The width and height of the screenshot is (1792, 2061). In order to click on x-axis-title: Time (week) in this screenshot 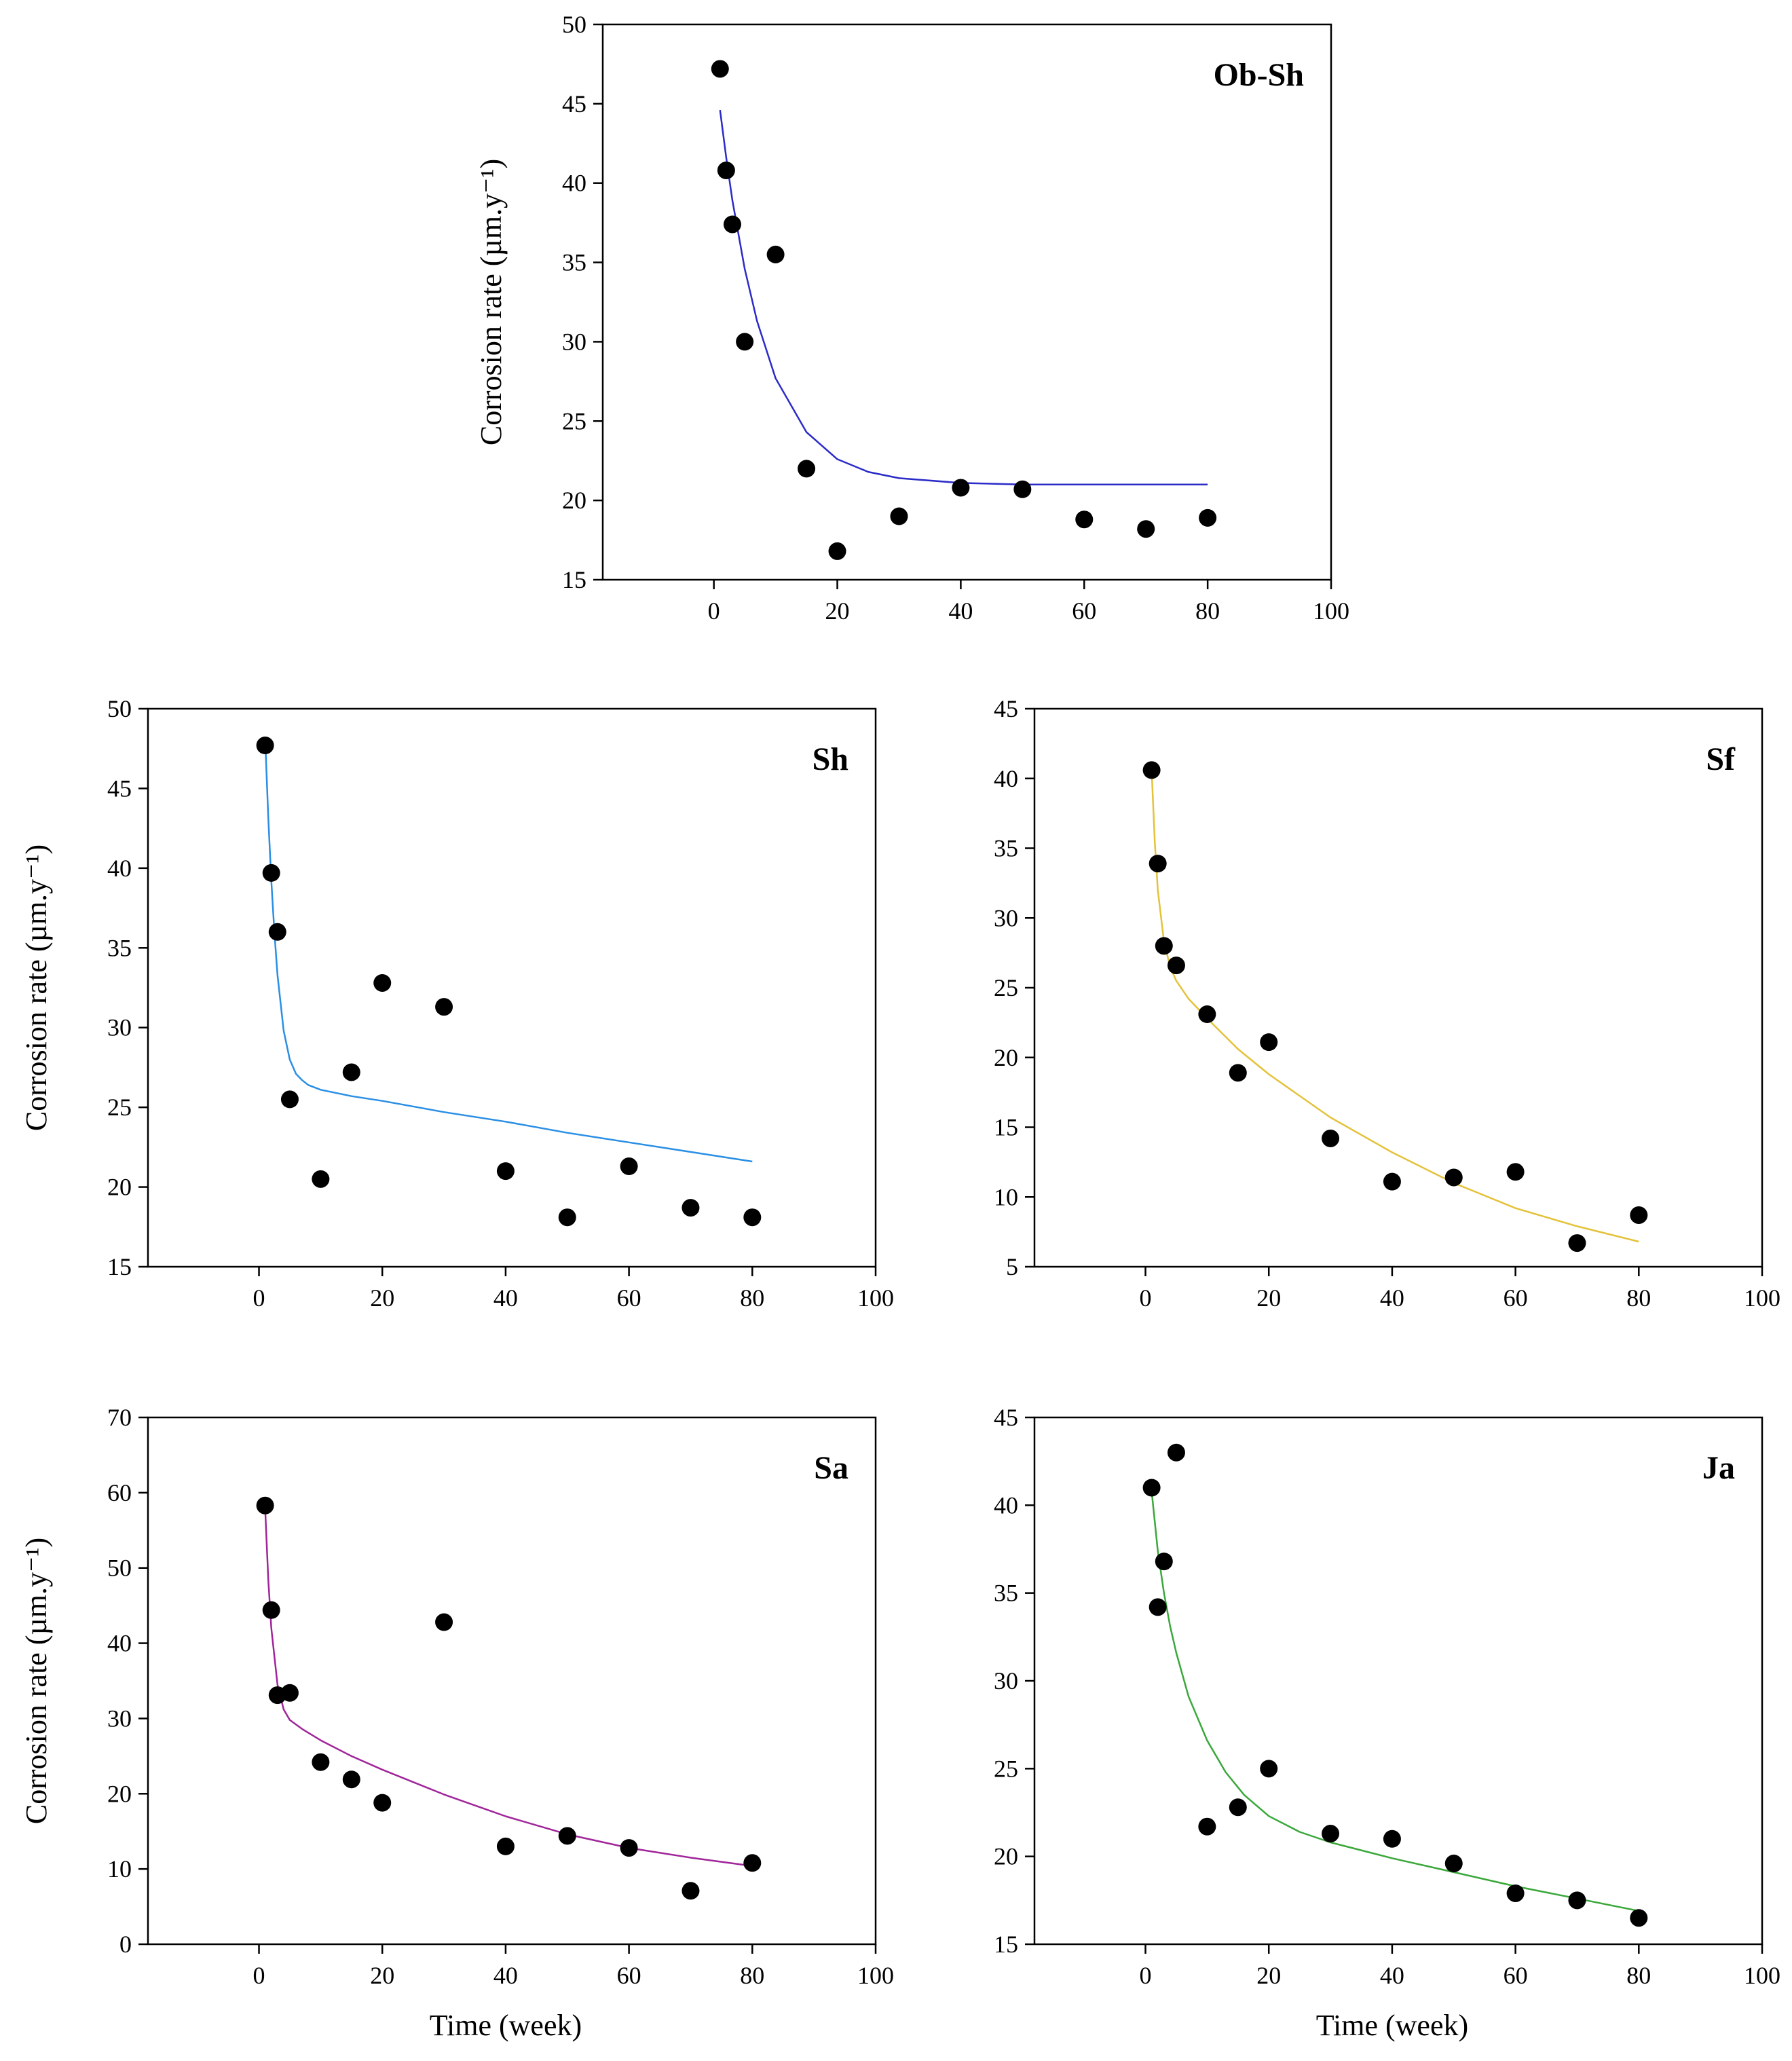, I will do `click(506, 2025)`.